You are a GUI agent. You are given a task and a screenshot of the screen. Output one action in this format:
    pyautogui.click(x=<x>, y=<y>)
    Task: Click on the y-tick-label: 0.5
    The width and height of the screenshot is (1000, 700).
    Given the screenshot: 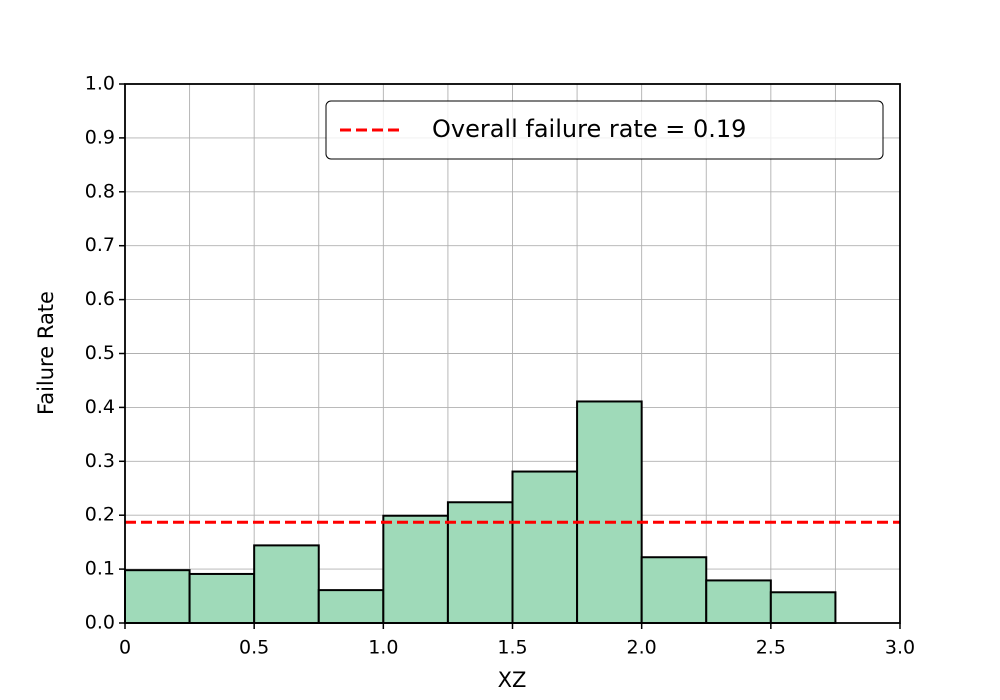 What is the action you would take?
    pyautogui.click(x=100, y=353)
    